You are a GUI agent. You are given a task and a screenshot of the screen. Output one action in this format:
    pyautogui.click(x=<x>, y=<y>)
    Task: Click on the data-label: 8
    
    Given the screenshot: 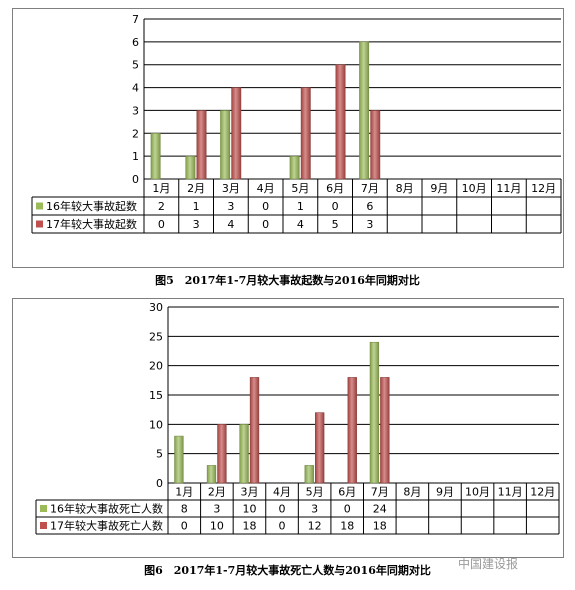 What is the action you would take?
    pyautogui.click(x=184, y=509)
    